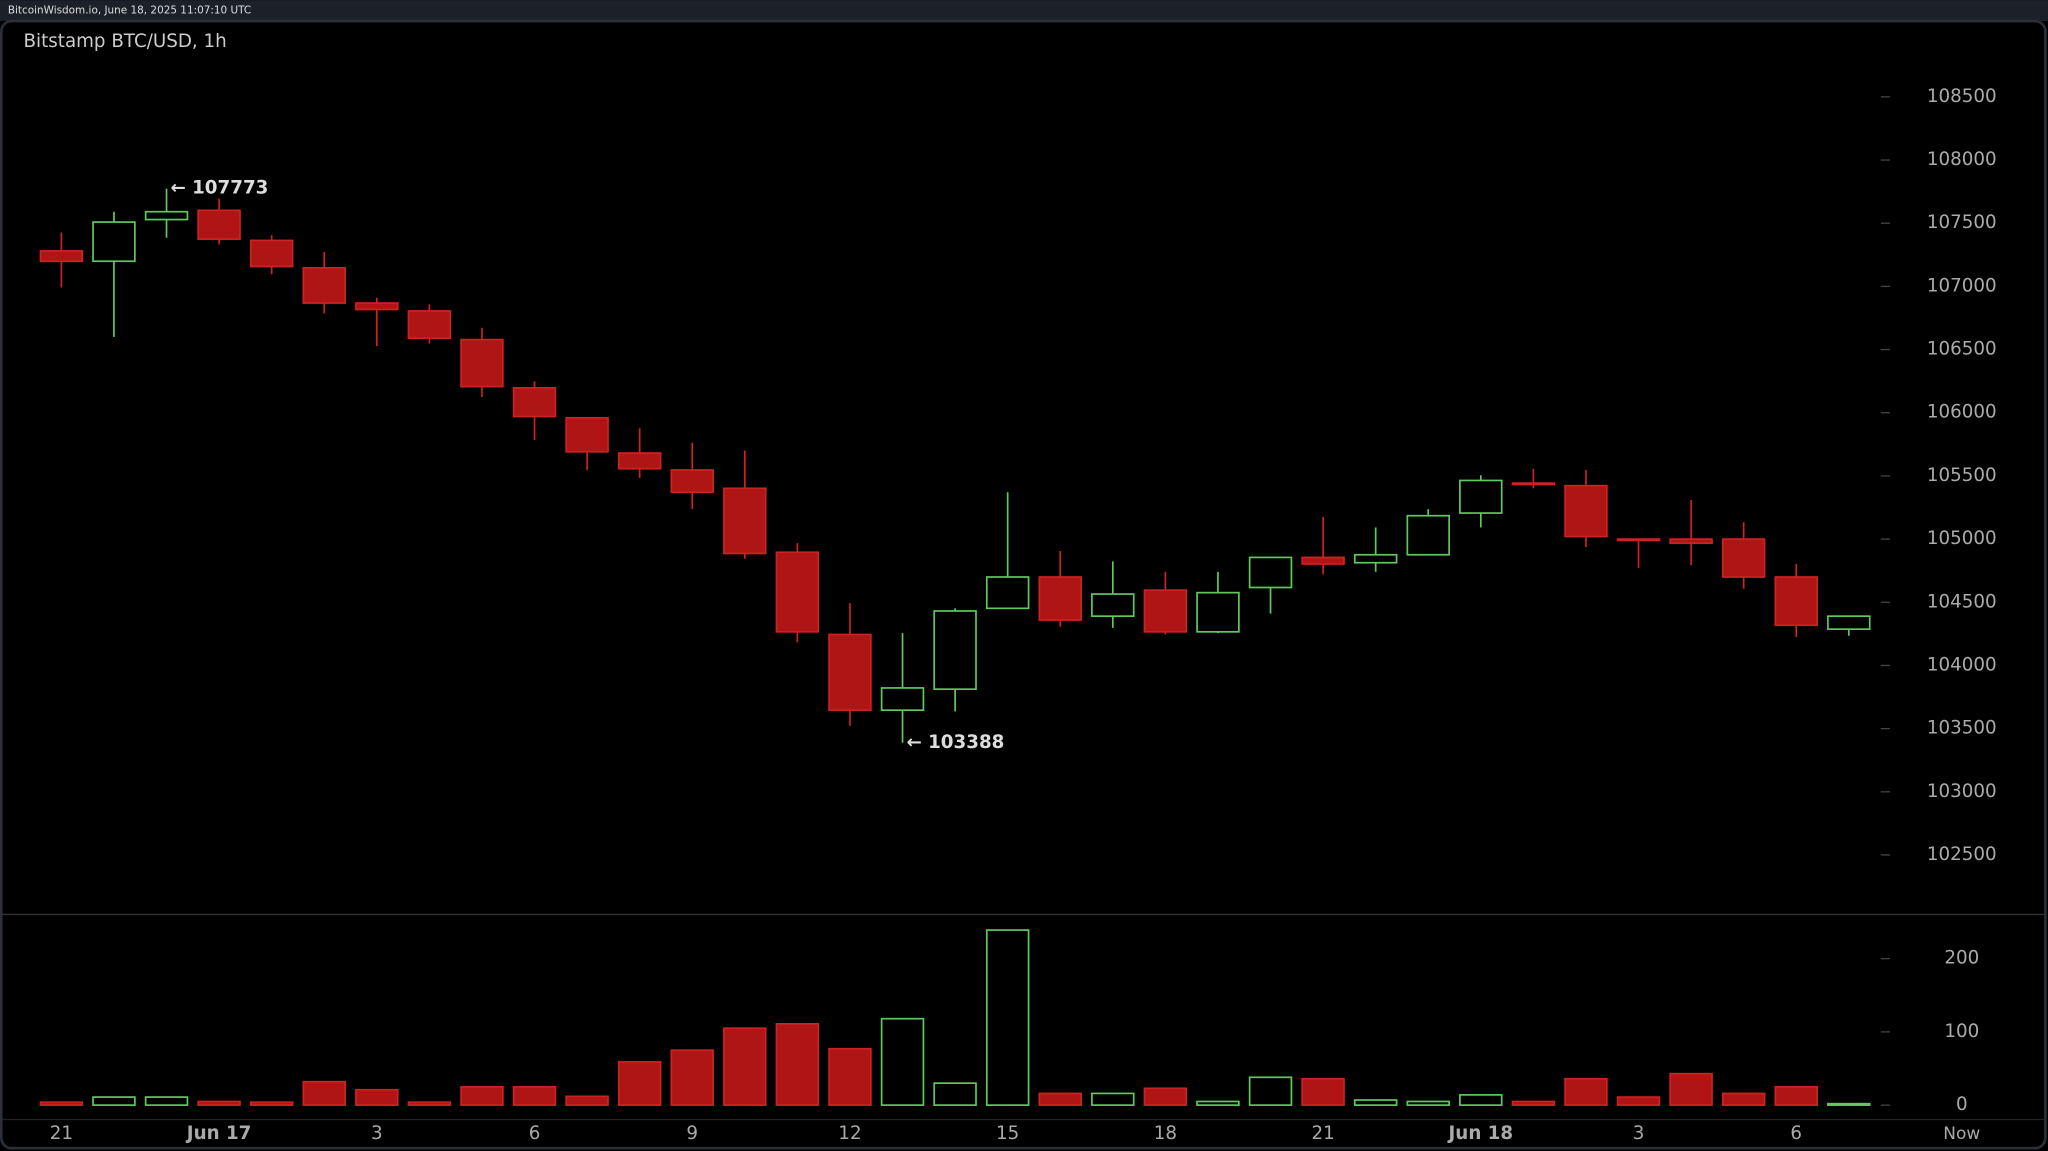  I want to click on x-tick-label: 12, so click(849, 1133).